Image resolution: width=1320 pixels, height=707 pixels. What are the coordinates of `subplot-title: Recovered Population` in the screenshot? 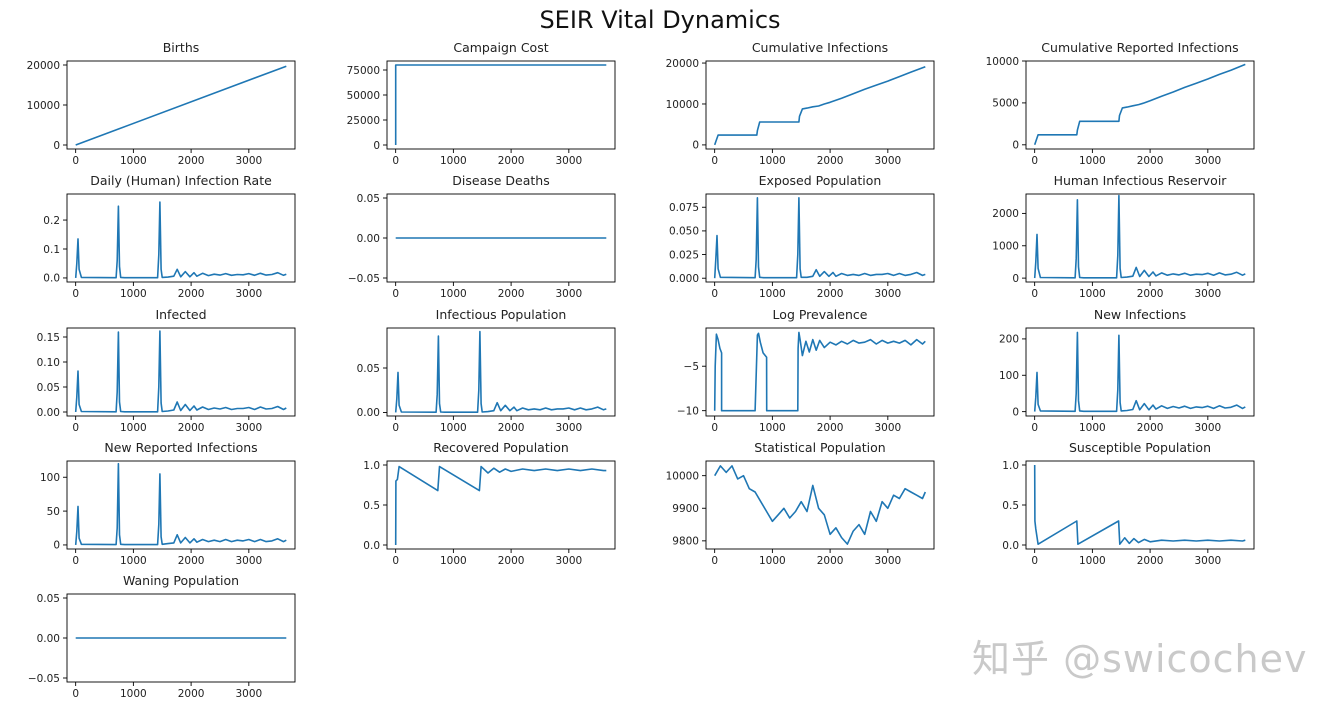 It's located at (501, 447).